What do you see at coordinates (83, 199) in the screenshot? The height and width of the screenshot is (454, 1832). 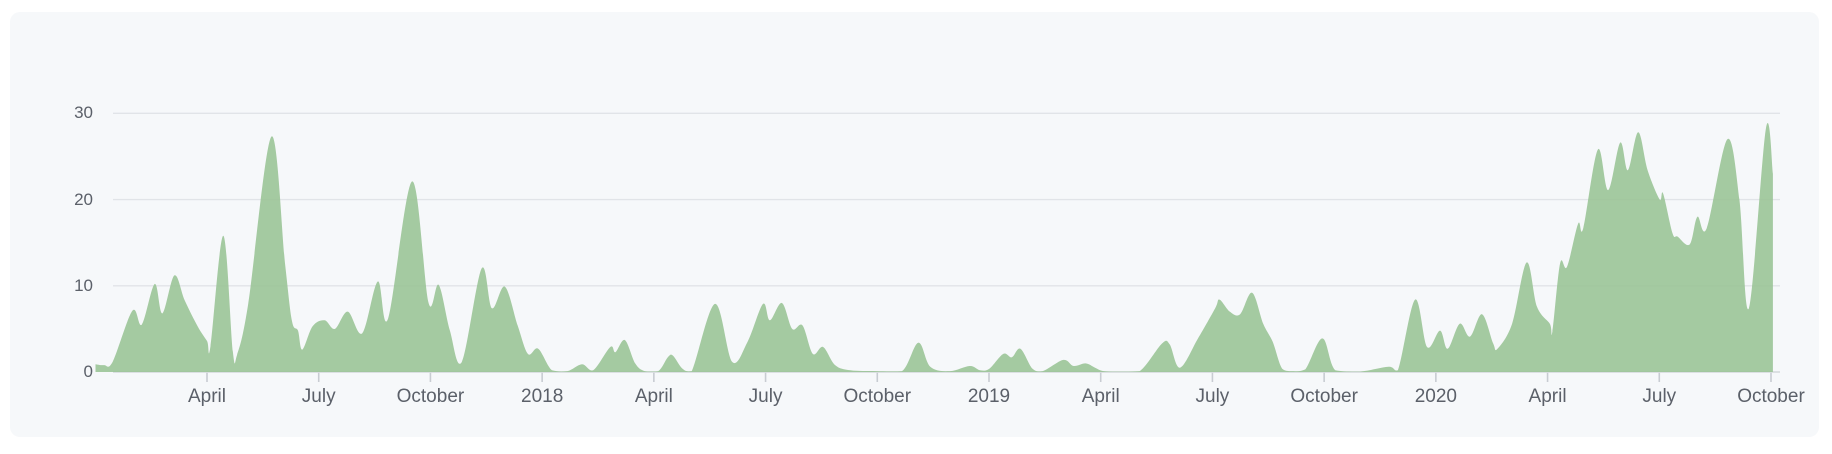 I see `y-axis-label: 20` at bounding box center [83, 199].